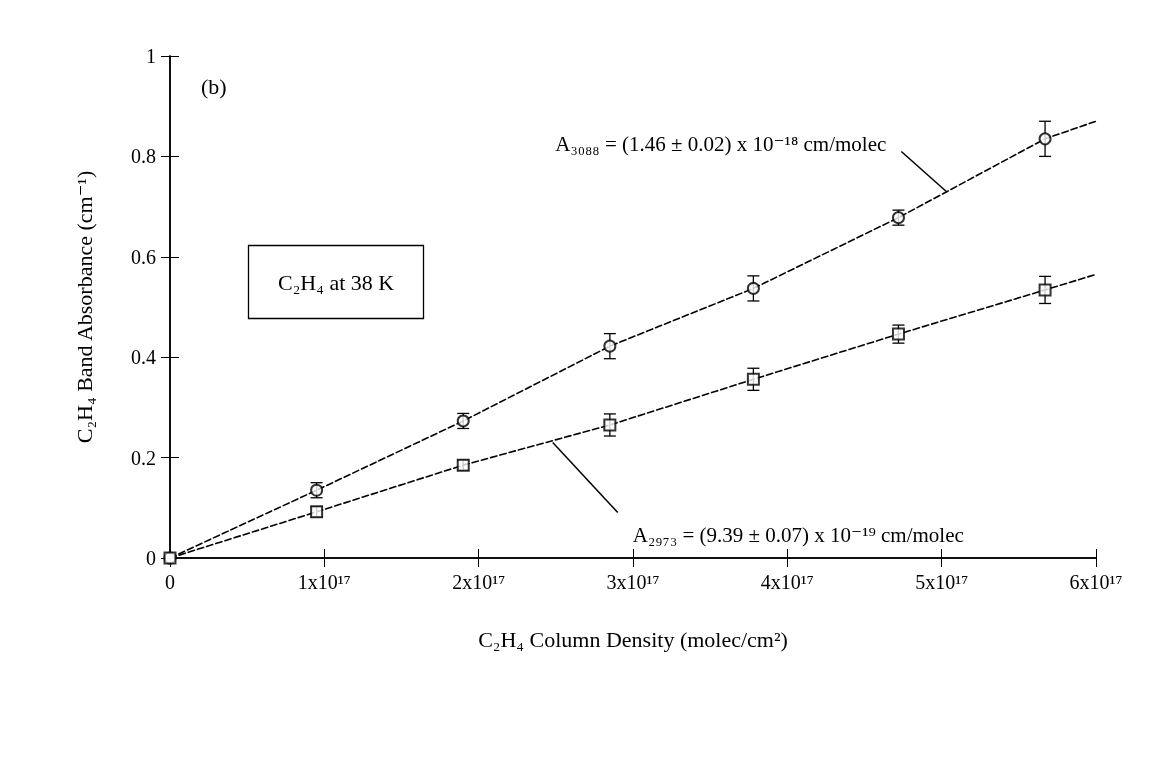 This screenshot has width=1149, height=778. What do you see at coordinates (170, 582) in the screenshot?
I see `x-tick-label: 0` at bounding box center [170, 582].